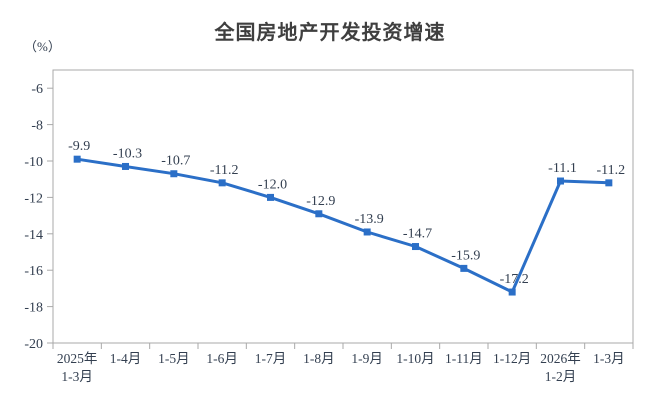  Describe the element at coordinates (37, 126) in the screenshot. I see `y-axis-tick-label: -8` at that location.